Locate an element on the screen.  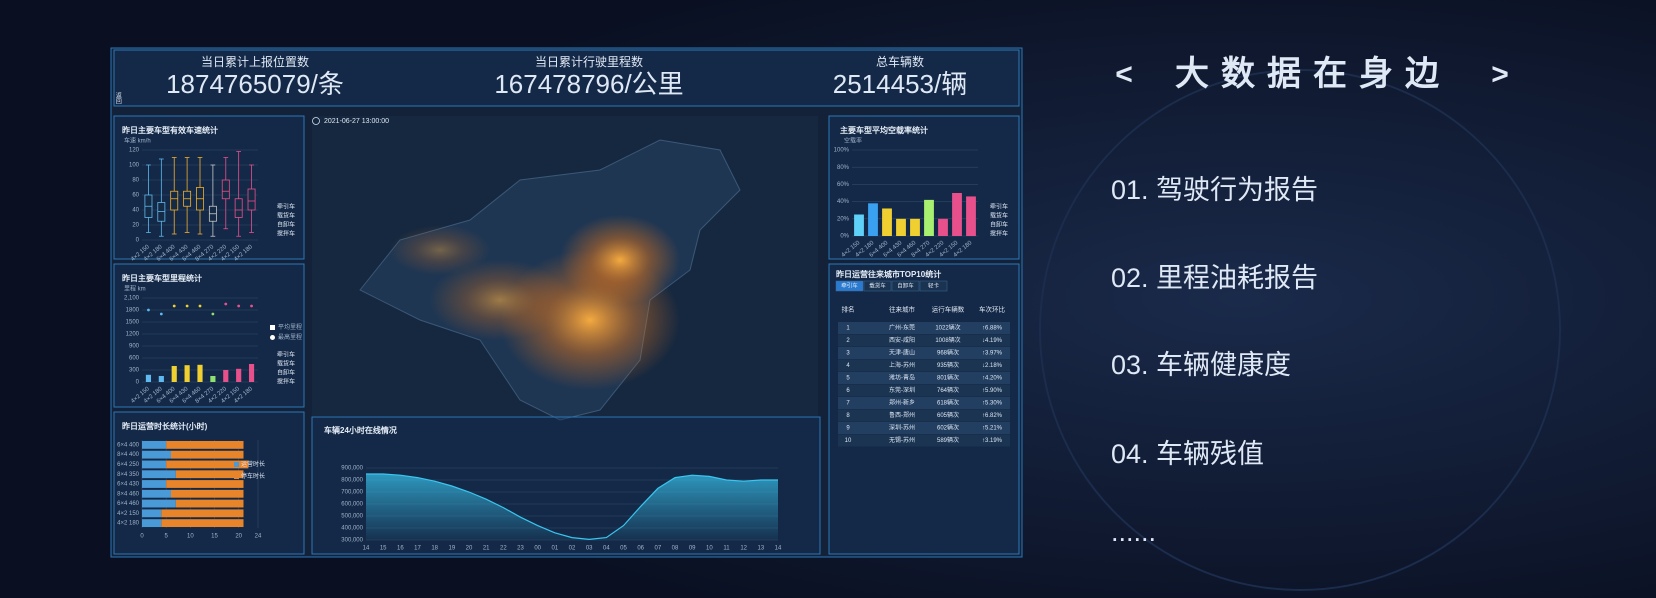
y-tick-label: 4×2 150 is located at coordinates (128, 514).